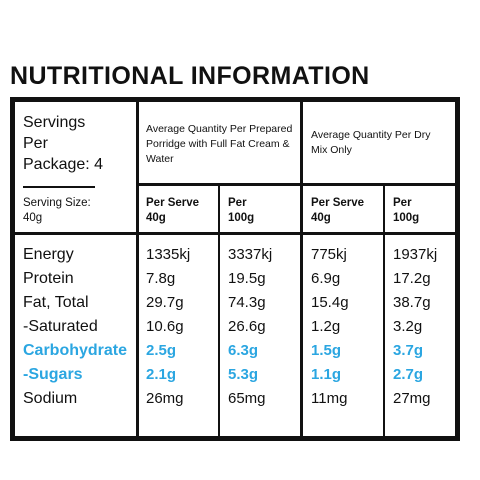 This screenshot has height=480, width=480. Describe the element at coordinates (406, 211) in the screenshot. I see `col-header-dry-100g: Per 100g` at that location.